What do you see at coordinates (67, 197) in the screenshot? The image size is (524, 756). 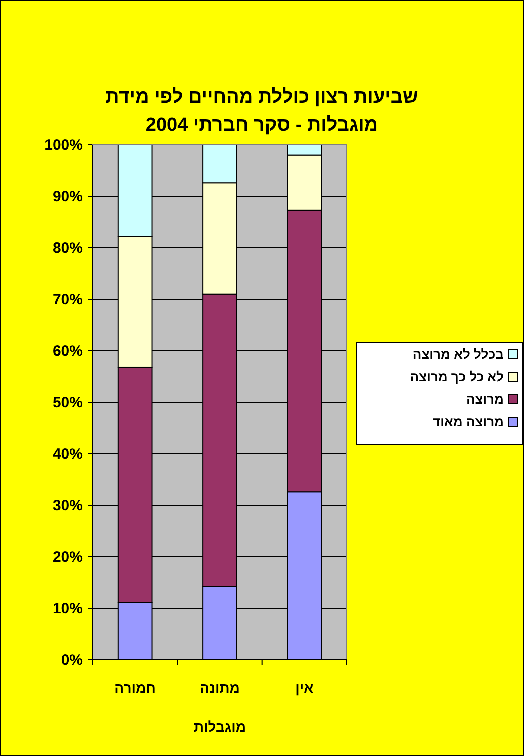 I see `y-tick-label: 90%` at bounding box center [67, 197].